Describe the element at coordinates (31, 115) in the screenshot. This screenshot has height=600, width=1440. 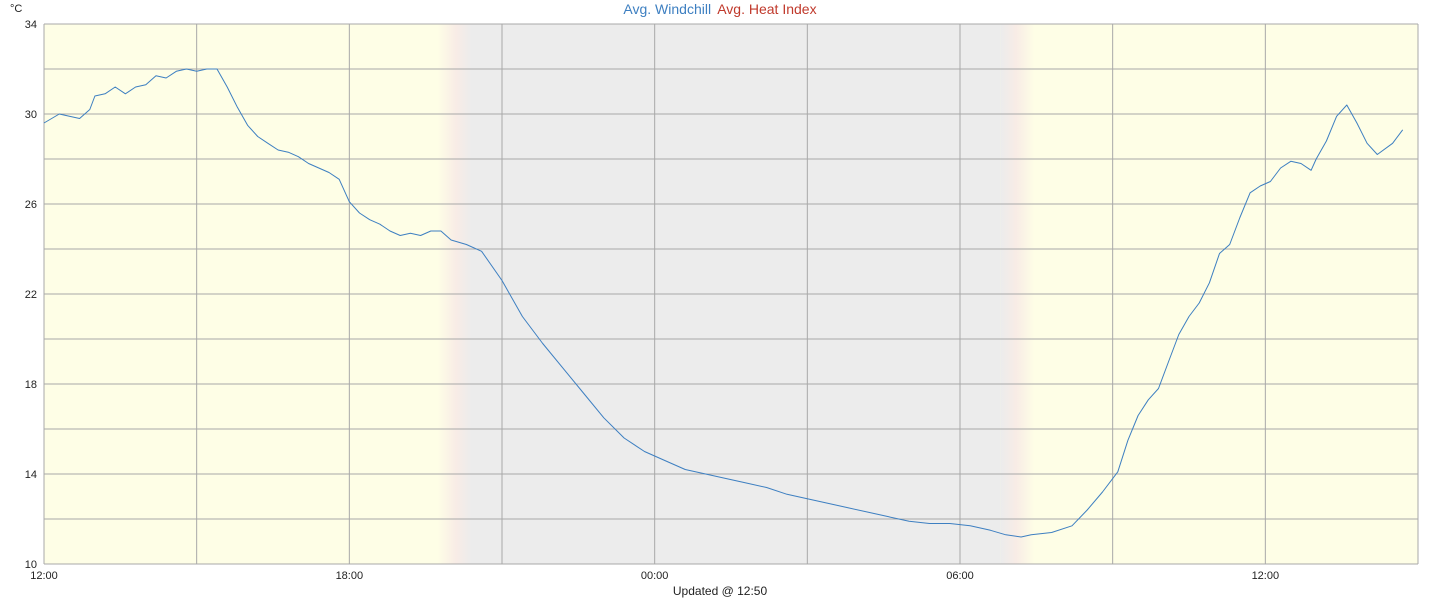
I see `y-tick-label: 30` at that location.